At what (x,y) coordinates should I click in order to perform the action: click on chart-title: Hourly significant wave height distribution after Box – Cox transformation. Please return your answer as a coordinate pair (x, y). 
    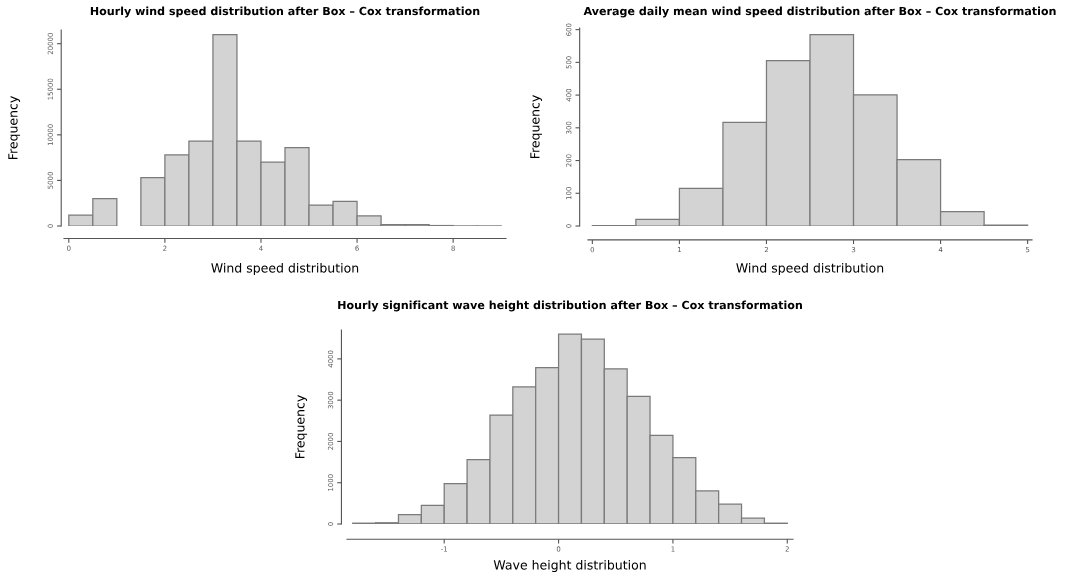
    Looking at the image, I should click on (570, 306).